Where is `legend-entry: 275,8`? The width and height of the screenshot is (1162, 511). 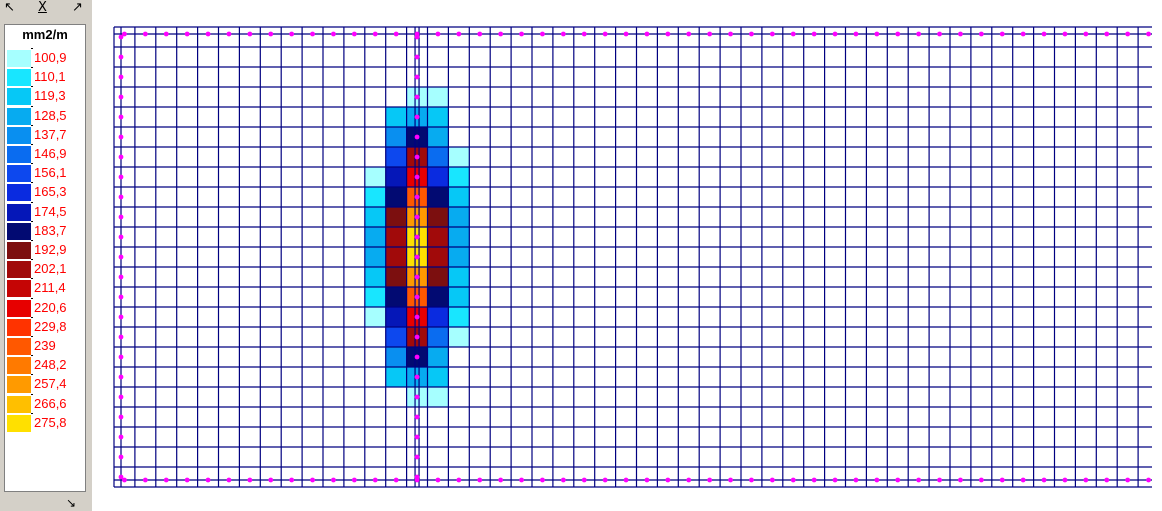
legend-entry: 275,8 is located at coordinates (45, 422).